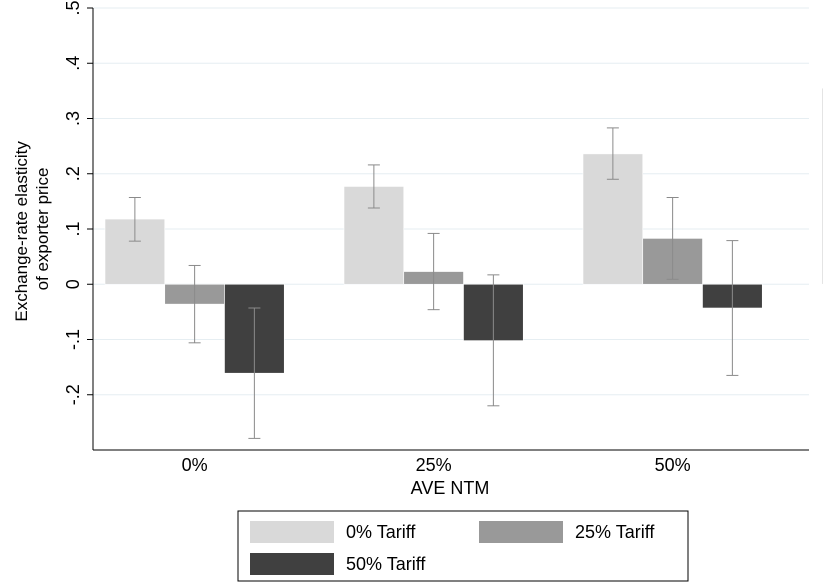  What do you see at coordinates (381, 532) in the screenshot?
I see `legend-label: 0% Tariff` at bounding box center [381, 532].